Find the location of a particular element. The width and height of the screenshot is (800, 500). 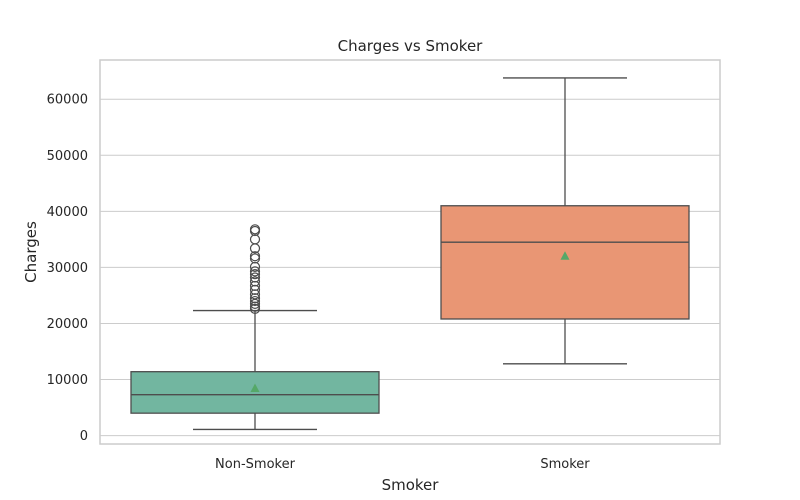

y-tick-label: 50000 is located at coordinates (67, 156).